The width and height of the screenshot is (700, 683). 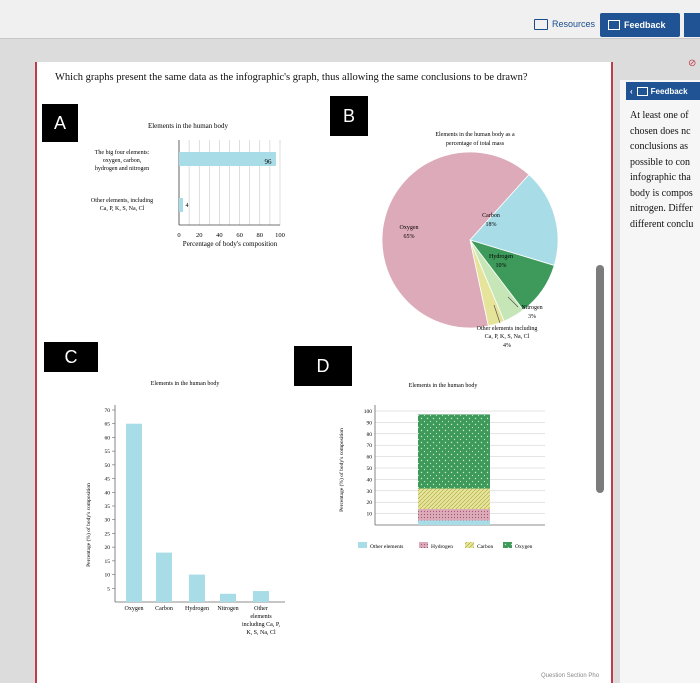 I want to click on chart-a-xtick: 100, so click(x=280, y=235).